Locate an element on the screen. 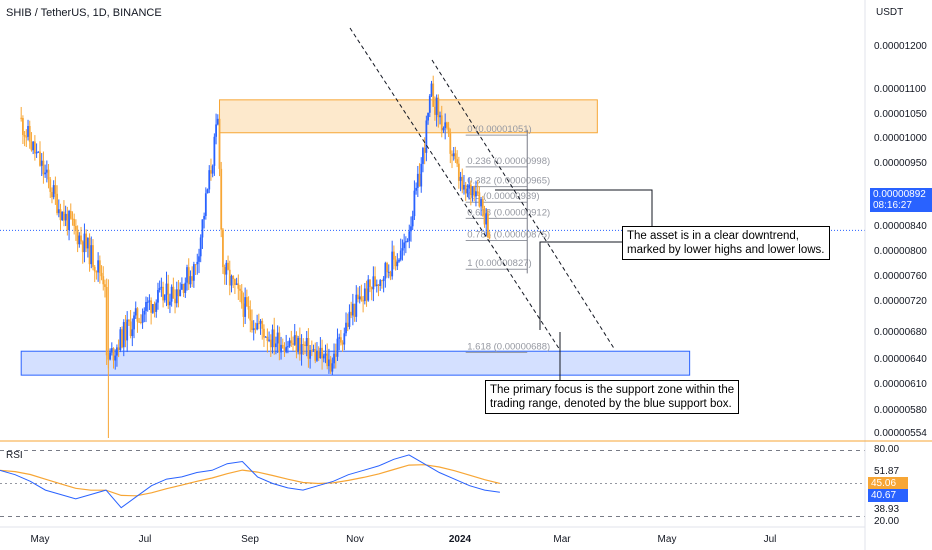  y-tick-label: 0.00000840 is located at coordinates (900, 226).